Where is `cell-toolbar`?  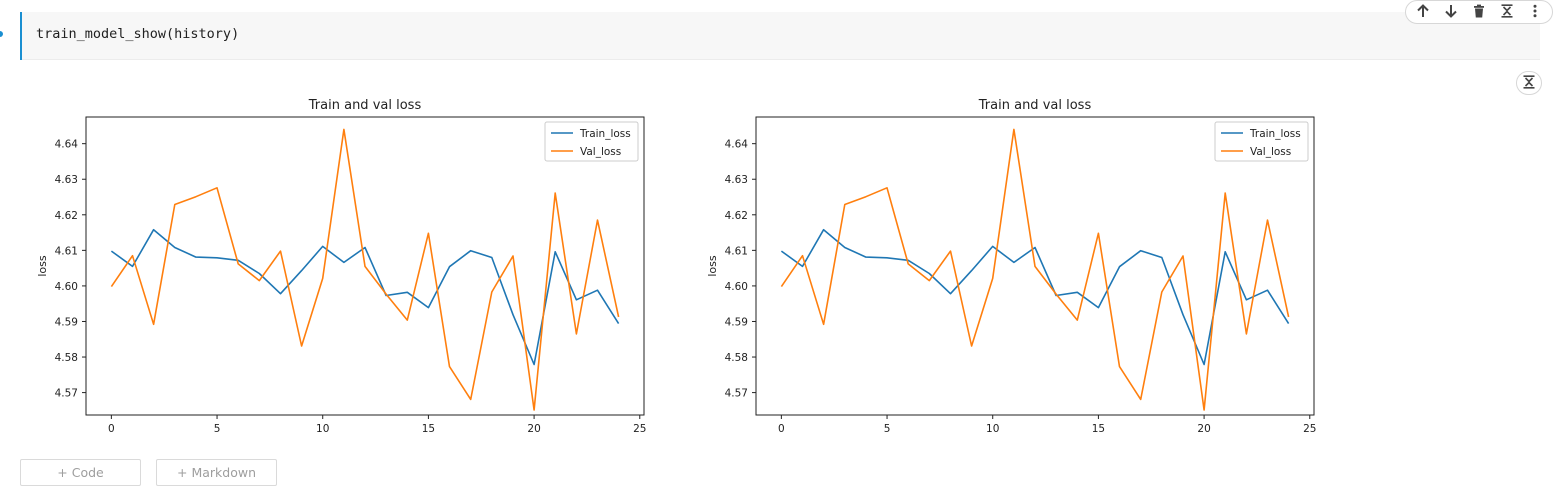 cell-toolbar is located at coordinates (1479, 12).